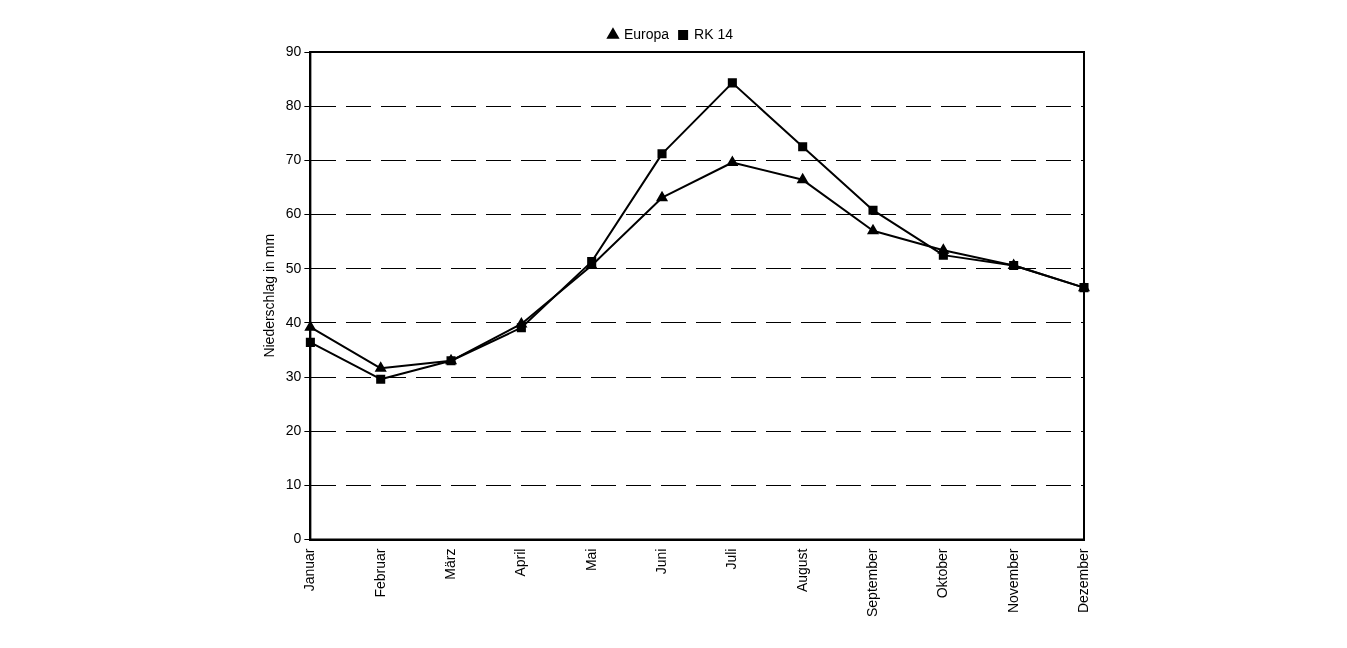  Describe the element at coordinates (520, 562) in the screenshot. I see `x-tick-label: April` at that location.